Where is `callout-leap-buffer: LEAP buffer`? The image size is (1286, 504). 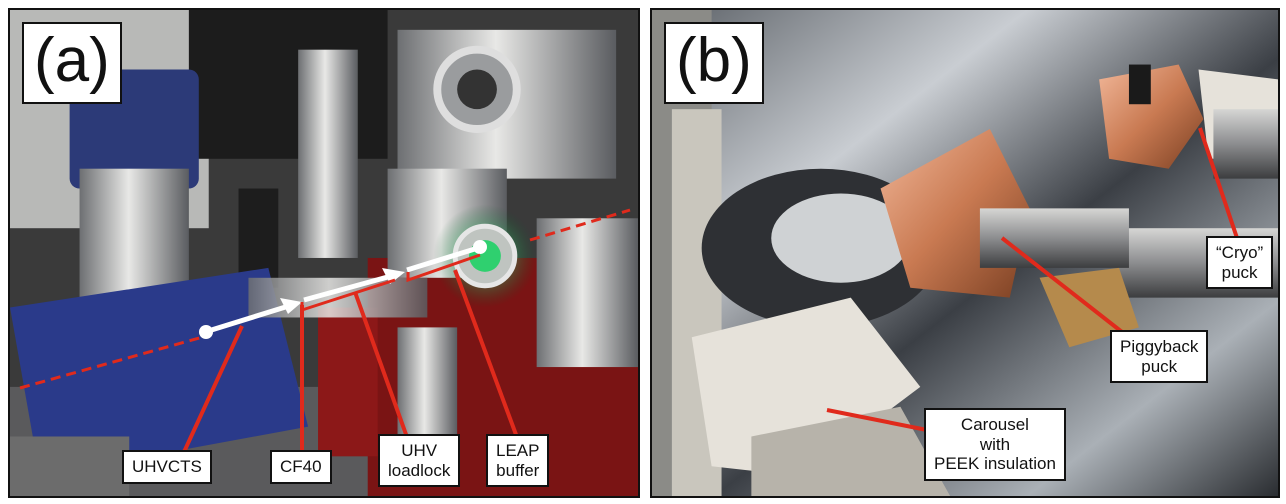 callout-leap-buffer: LEAP buffer is located at coordinates (518, 461).